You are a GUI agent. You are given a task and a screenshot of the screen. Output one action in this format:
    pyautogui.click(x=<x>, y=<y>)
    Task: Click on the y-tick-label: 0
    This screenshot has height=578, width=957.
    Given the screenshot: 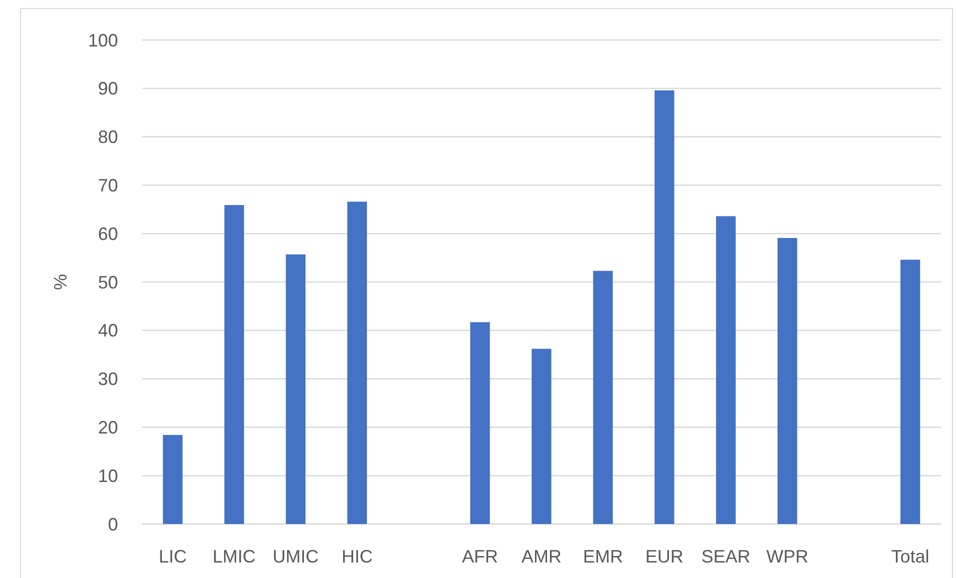 What is the action you would take?
    pyautogui.click(x=113, y=524)
    